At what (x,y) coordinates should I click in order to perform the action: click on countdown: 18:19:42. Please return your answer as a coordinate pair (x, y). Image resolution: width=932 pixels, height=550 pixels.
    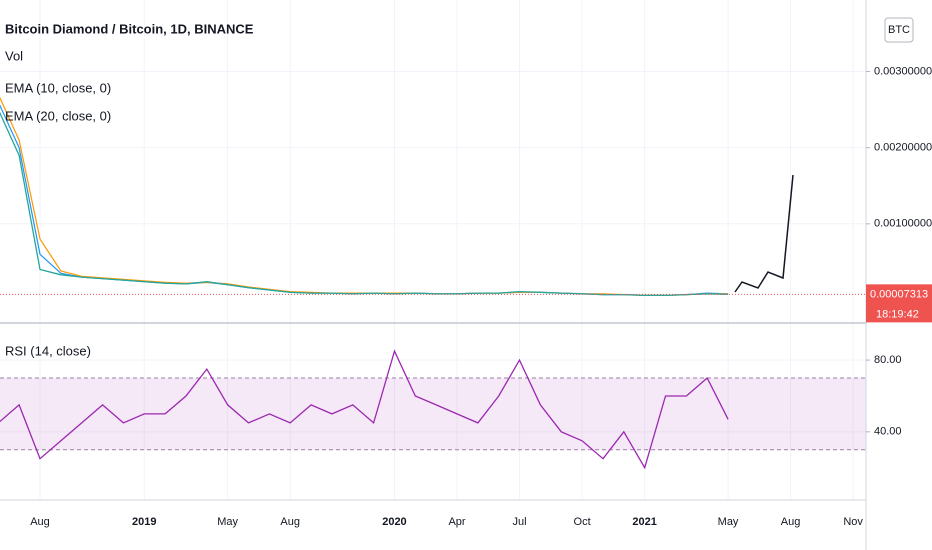
    Looking at the image, I should click on (897, 314).